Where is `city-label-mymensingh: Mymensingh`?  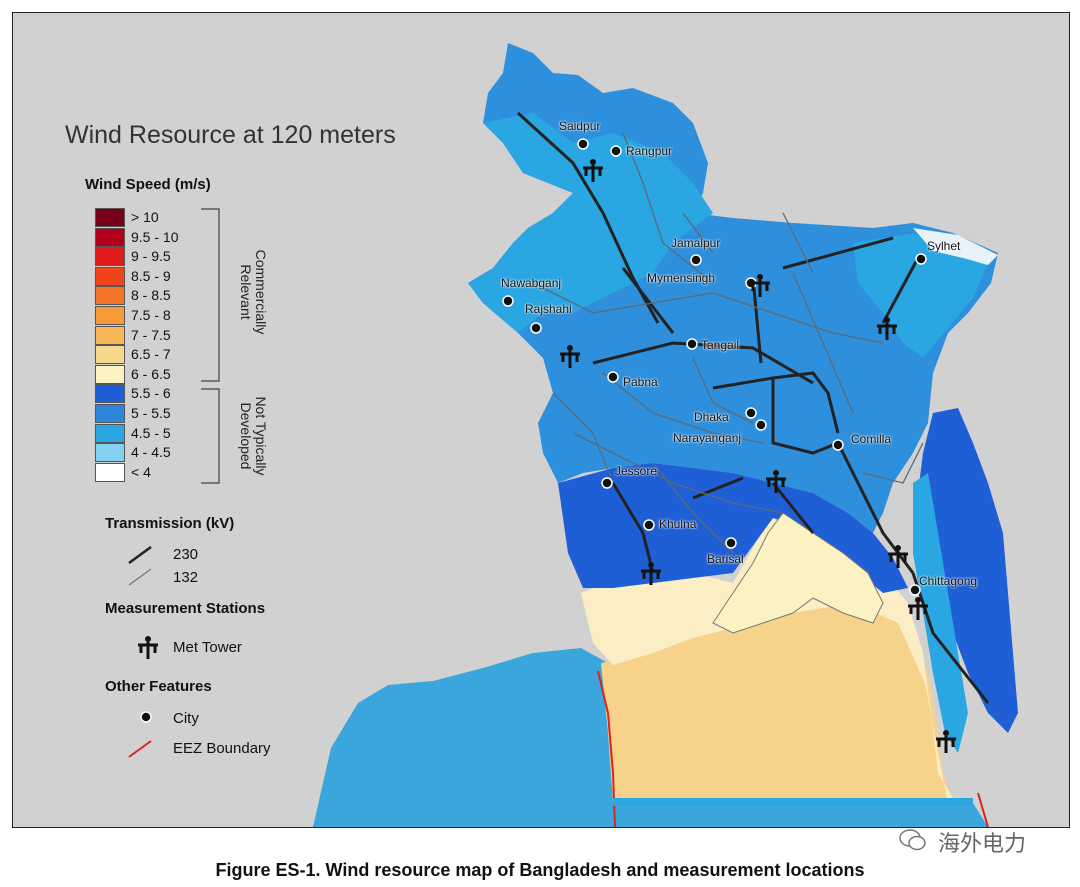
city-label-mymensingh: Mymensingh is located at coordinates (681, 278).